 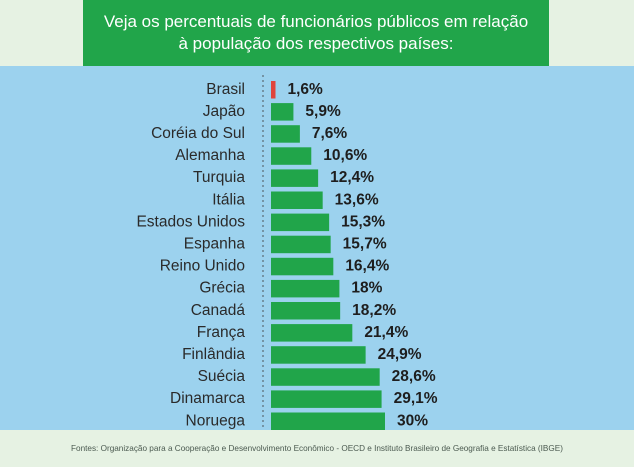 I want to click on value-label-noruega: 30%, so click(x=412, y=420).